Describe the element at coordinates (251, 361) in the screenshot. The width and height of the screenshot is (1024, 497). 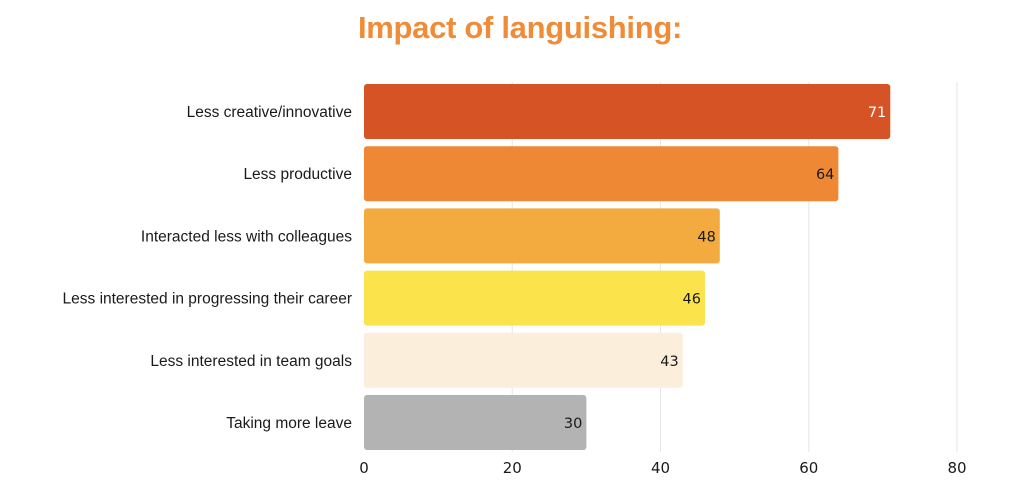
I see `category-label: Less interested in team goals` at that location.